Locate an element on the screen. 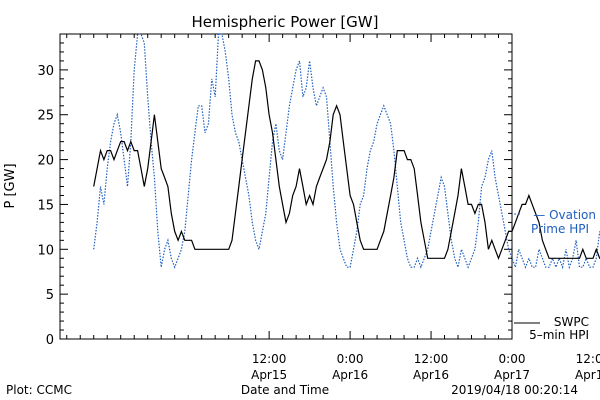 Image resolution: width=600 pixels, height=400 pixels. chart-title: Hemispheric Power [GW] is located at coordinates (285, 22).